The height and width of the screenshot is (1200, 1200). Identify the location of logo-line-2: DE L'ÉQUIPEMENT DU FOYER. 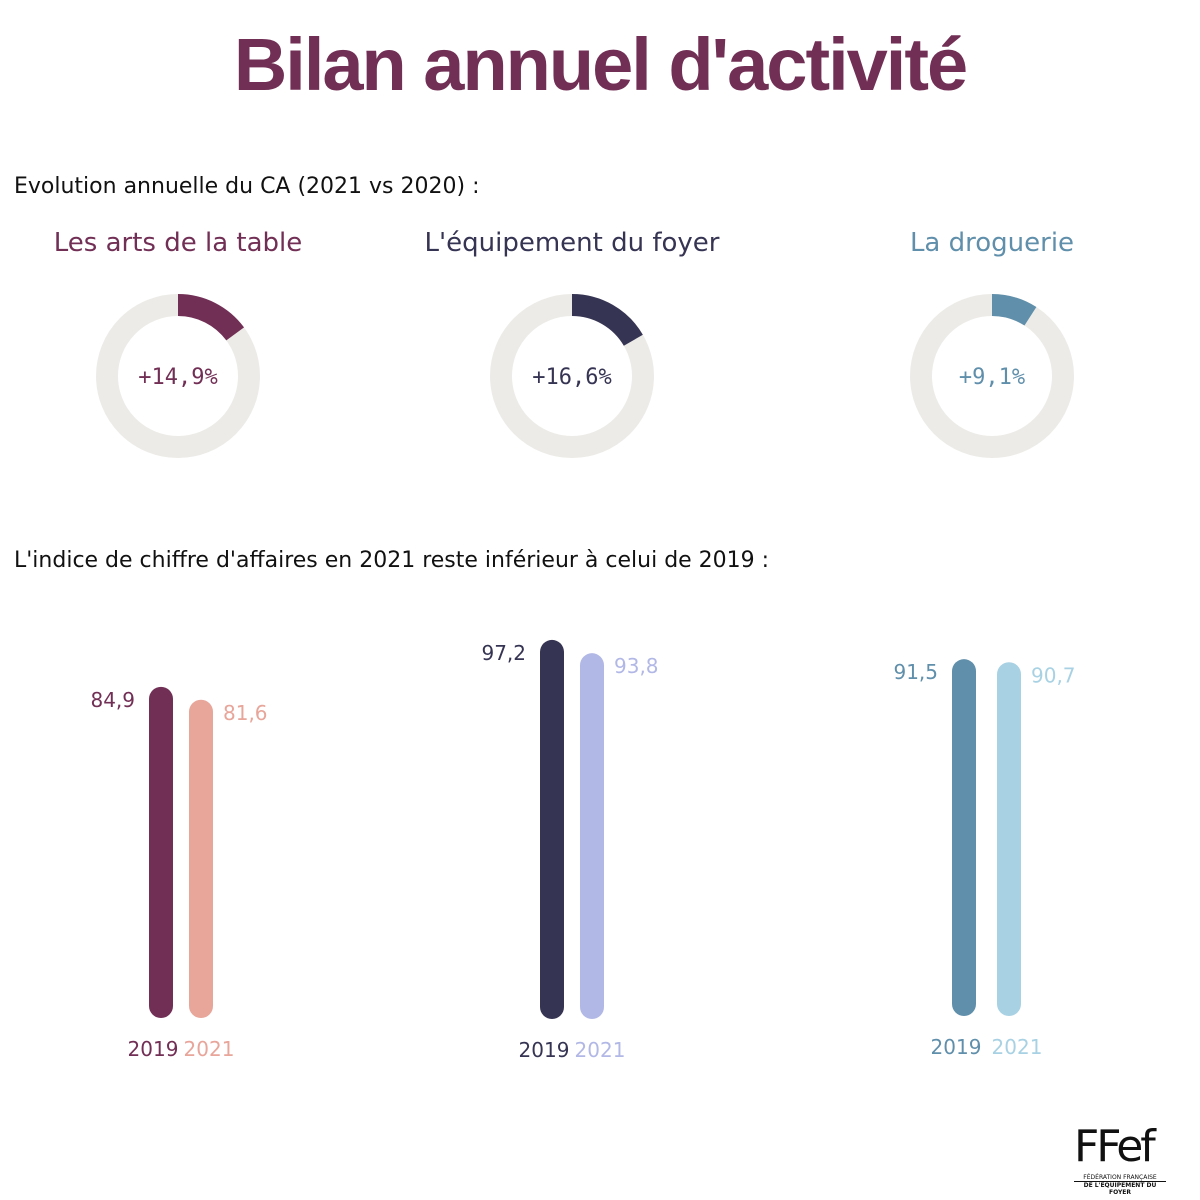
(1120, 1188).